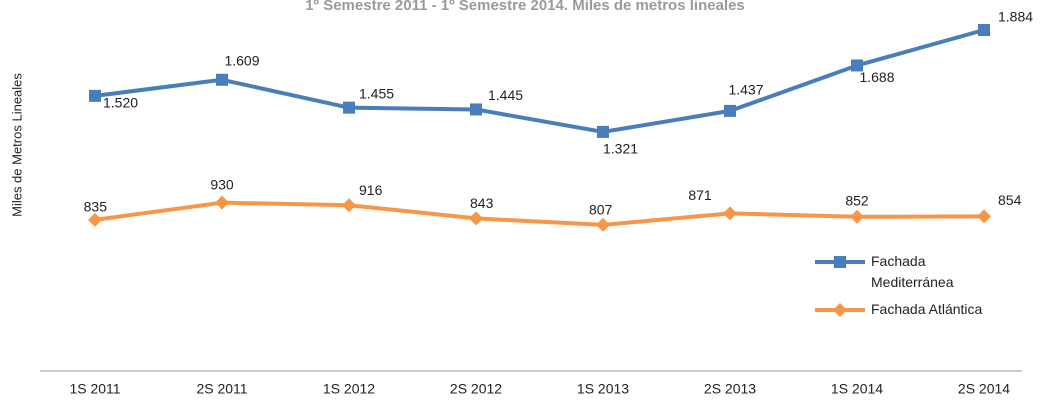 Image resolution: width=1040 pixels, height=402 pixels. What do you see at coordinates (120, 103) in the screenshot?
I see `data-label: 1.520` at bounding box center [120, 103].